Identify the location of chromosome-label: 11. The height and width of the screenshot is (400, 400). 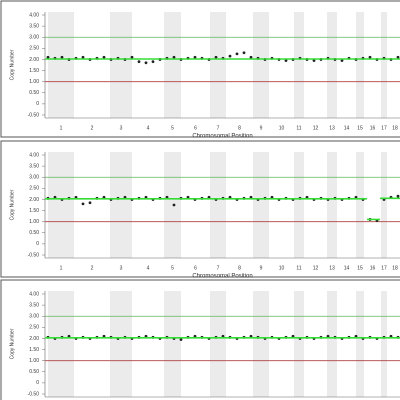
(298, 268).